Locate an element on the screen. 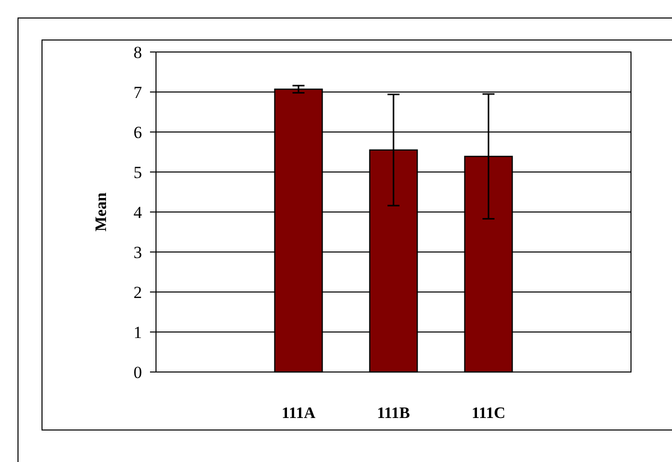 The height and width of the screenshot is (462, 672). y-axis-title: Mean is located at coordinates (101, 212).